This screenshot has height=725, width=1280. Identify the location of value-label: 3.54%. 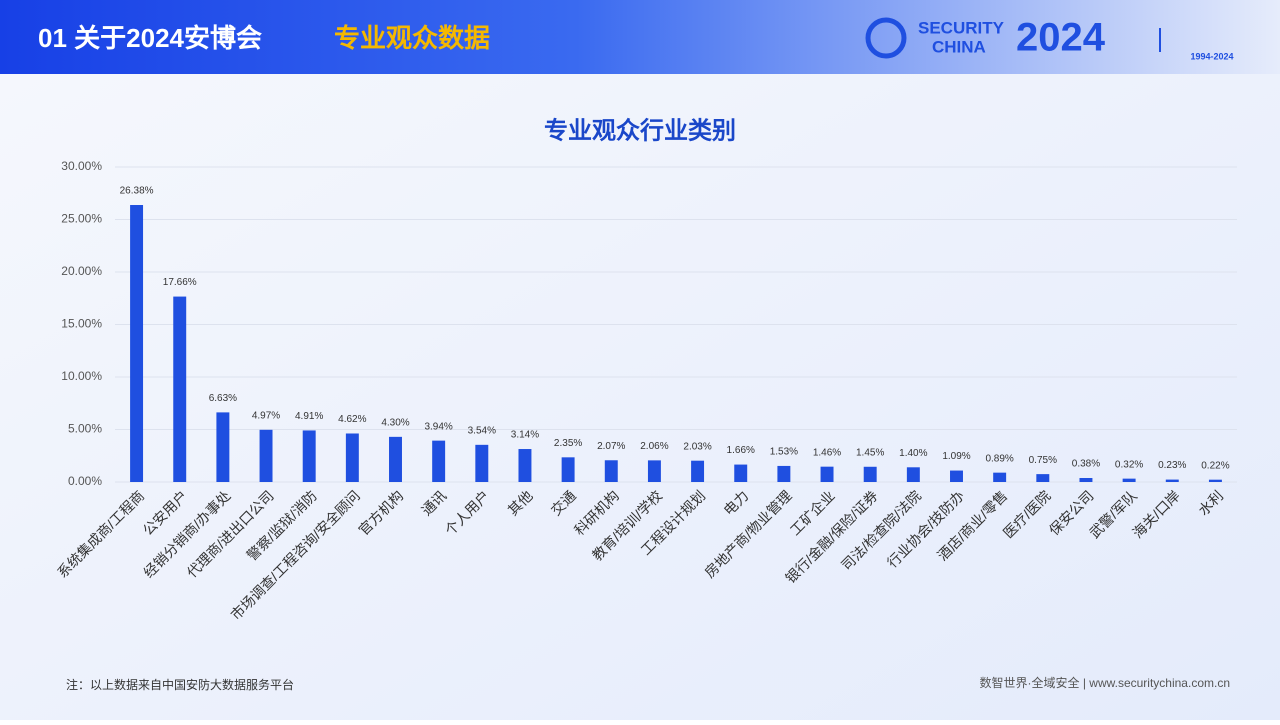
(482, 430).